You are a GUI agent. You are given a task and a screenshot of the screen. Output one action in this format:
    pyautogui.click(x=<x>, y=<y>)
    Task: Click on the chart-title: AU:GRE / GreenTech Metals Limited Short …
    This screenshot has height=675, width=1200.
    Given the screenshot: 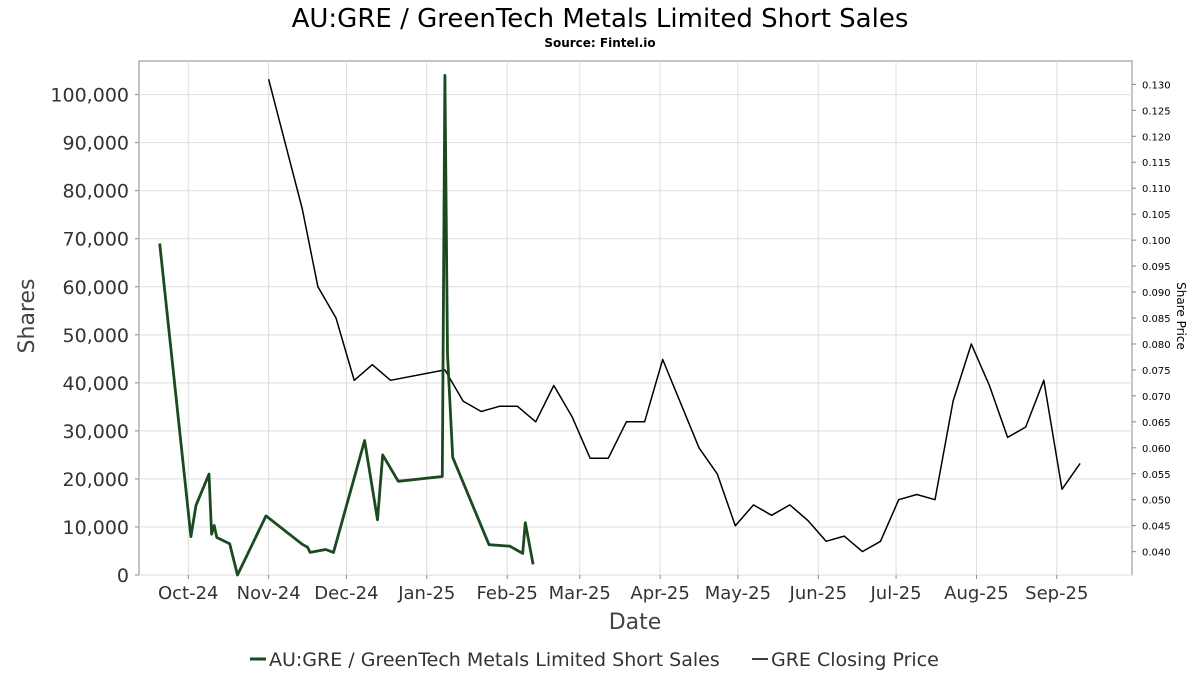 What is the action you would take?
    pyautogui.click(x=600, y=19)
    